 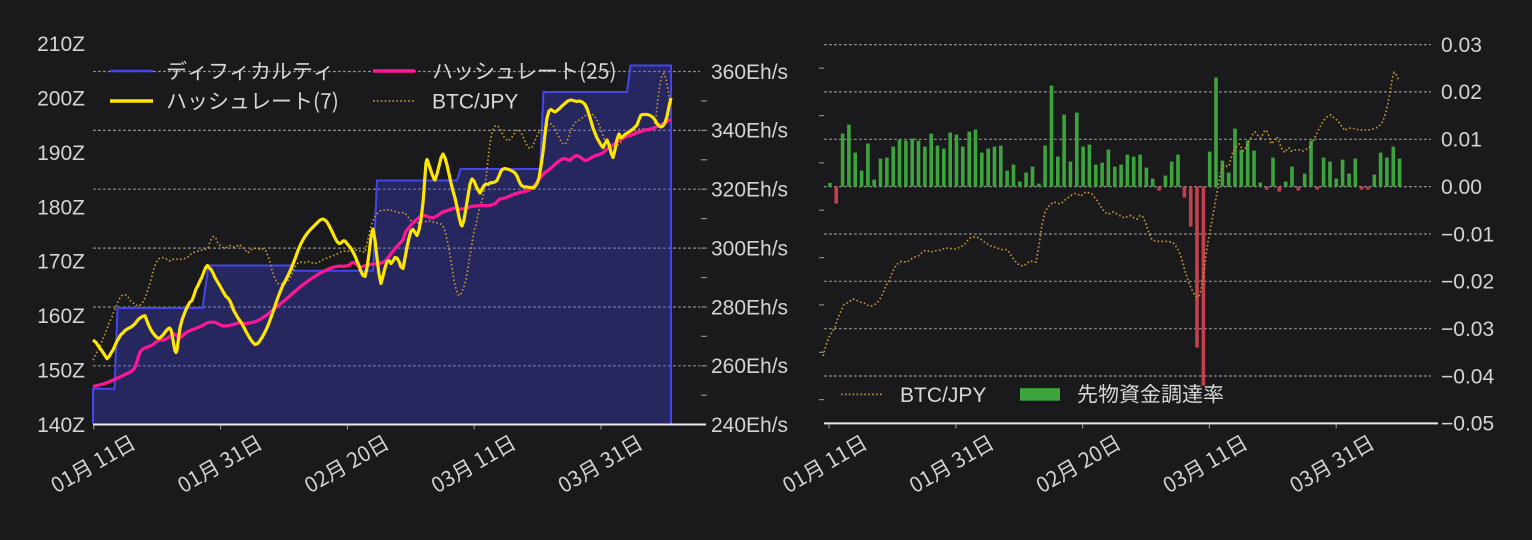 I want to click on svg-text: 170Z, so click(x=61, y=262).